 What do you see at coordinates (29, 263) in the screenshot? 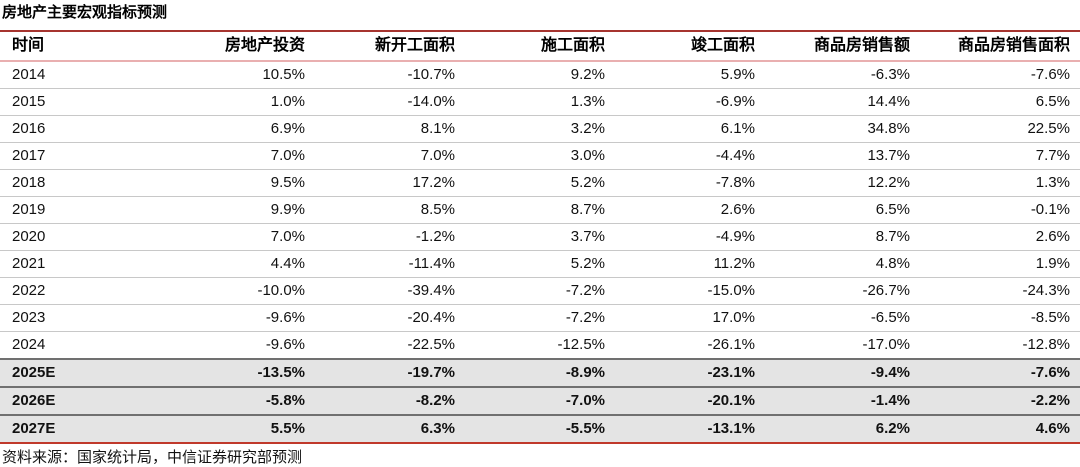
I see `year-cell: 2021` at bounding box center [29, 263].